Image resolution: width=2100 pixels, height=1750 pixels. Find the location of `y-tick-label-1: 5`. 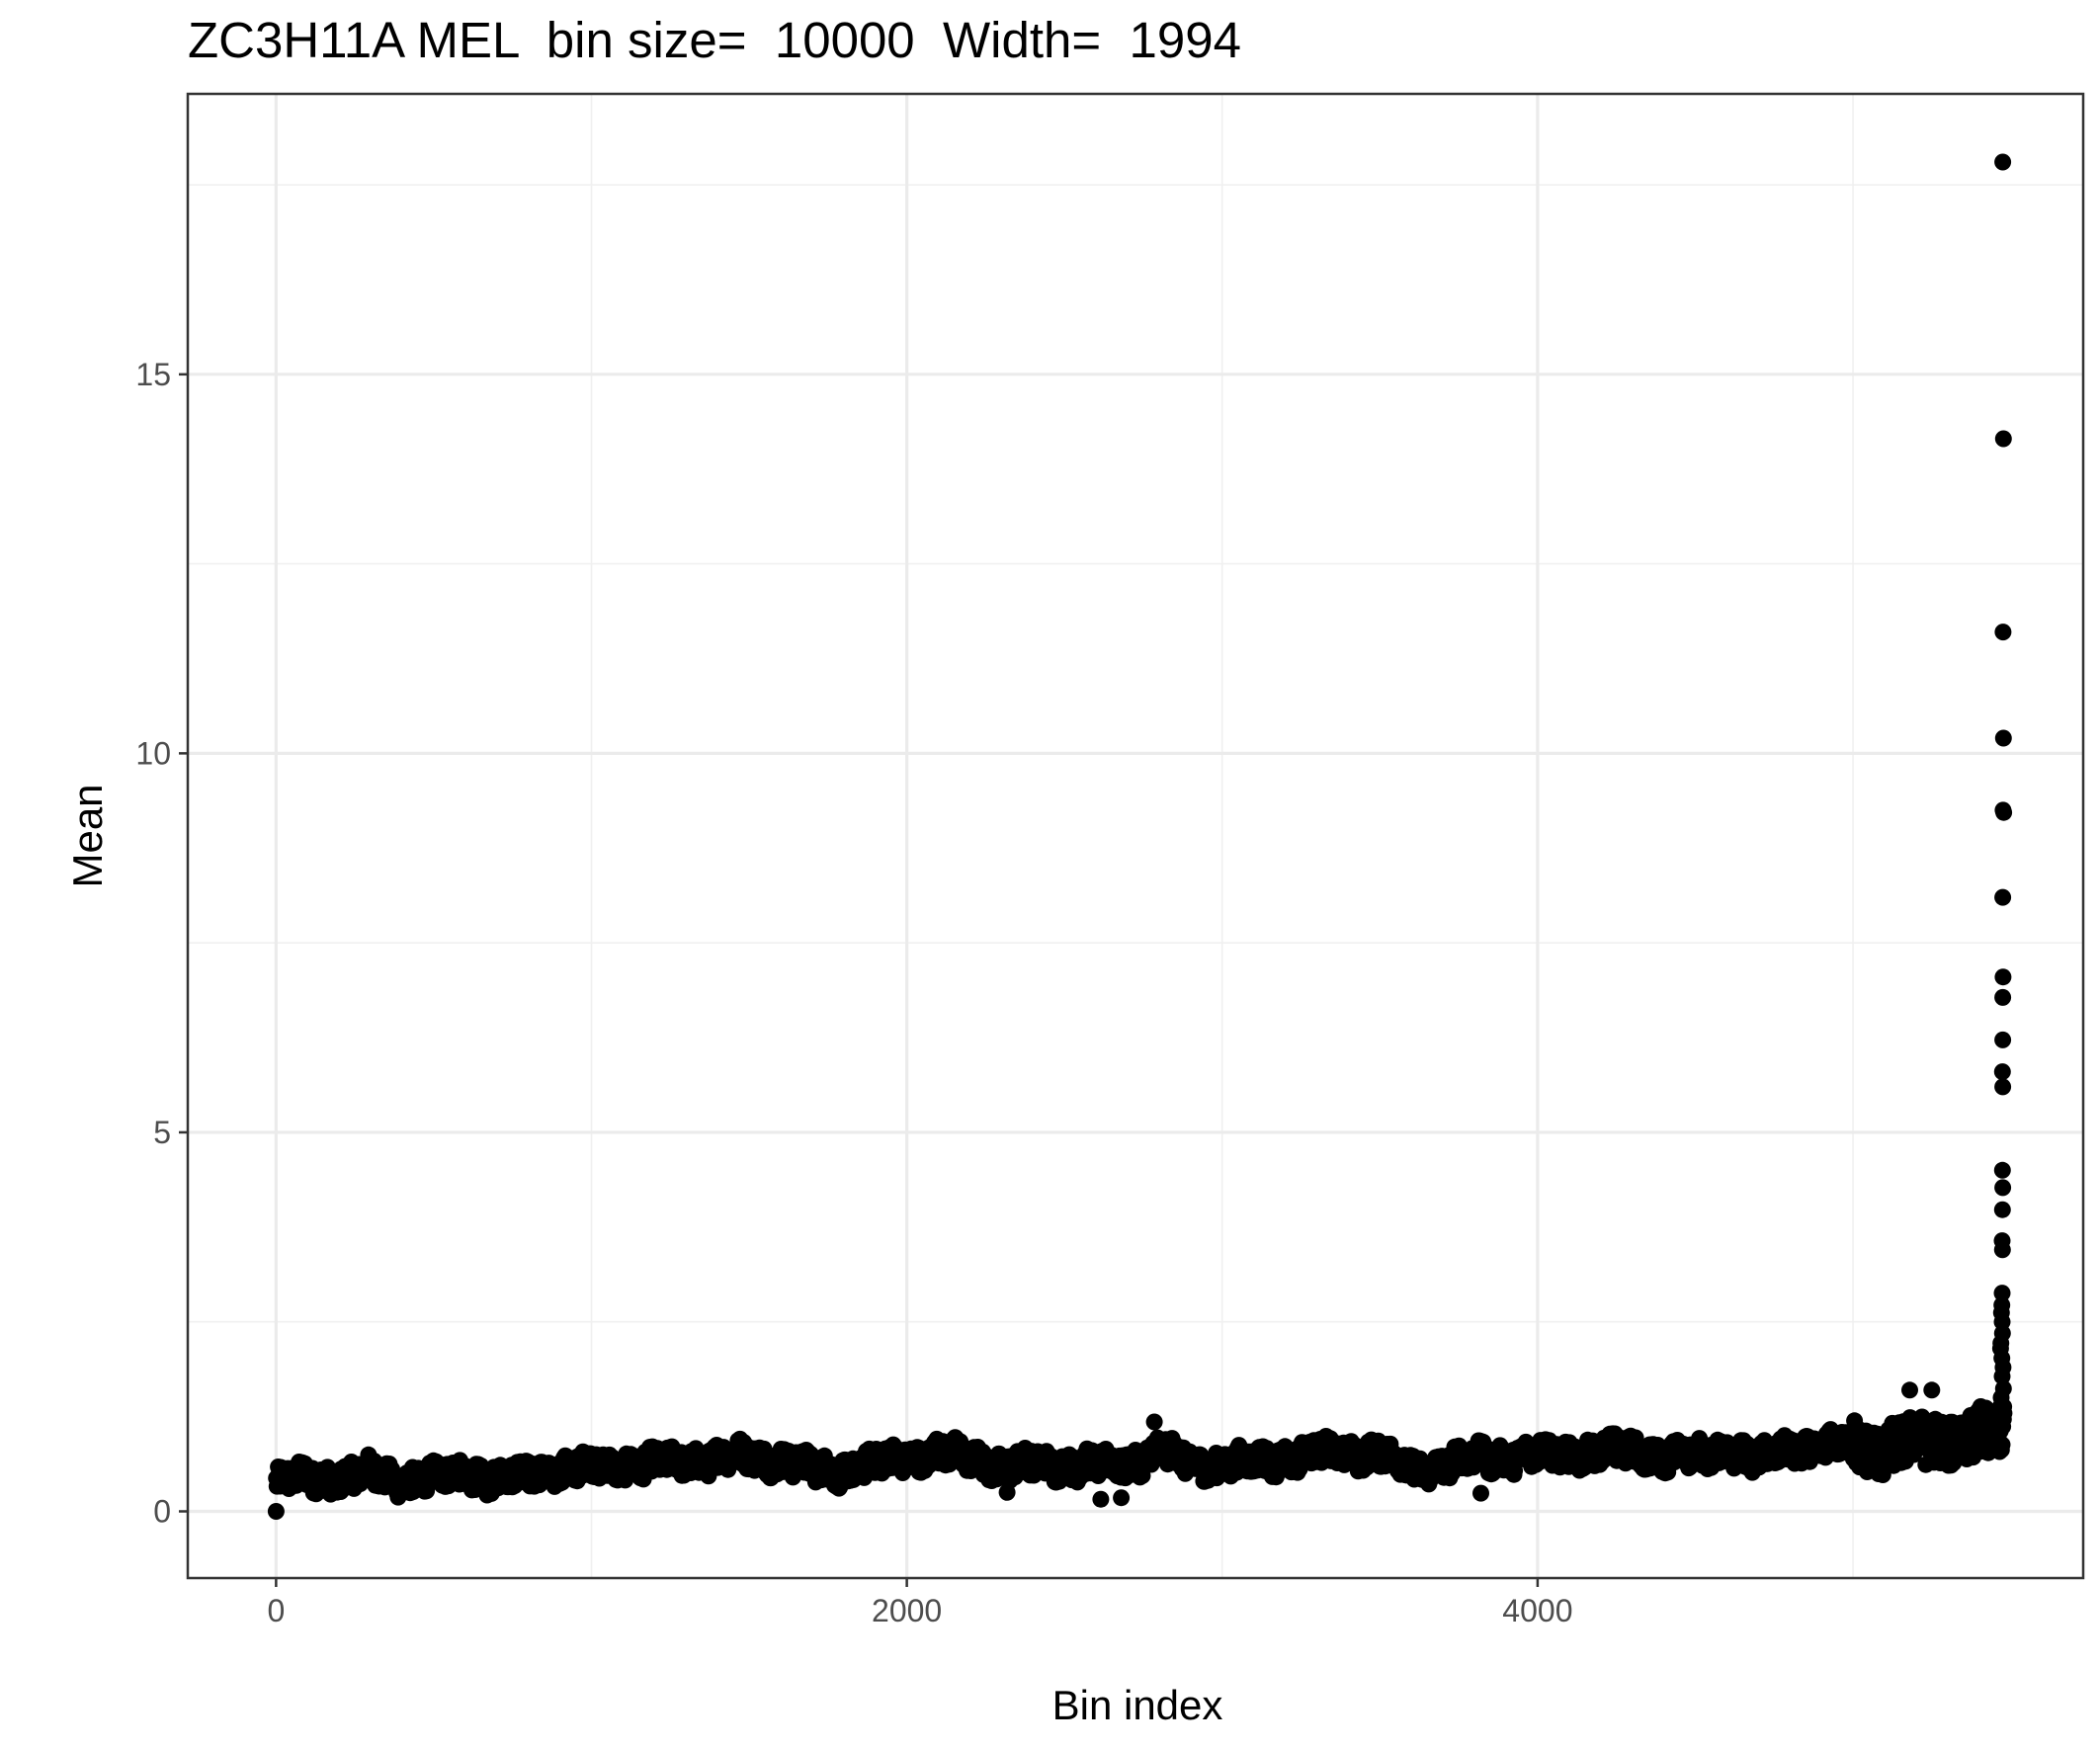

y-tick-label-1: 5 is located at coordinates (162, 1132).